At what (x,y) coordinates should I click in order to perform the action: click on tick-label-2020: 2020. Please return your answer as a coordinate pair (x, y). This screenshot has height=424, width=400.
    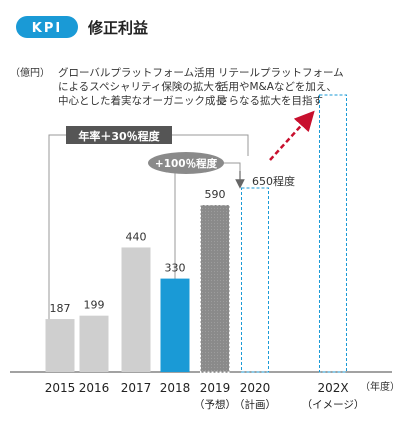
    Looking at the image, I should click on (255, 388).